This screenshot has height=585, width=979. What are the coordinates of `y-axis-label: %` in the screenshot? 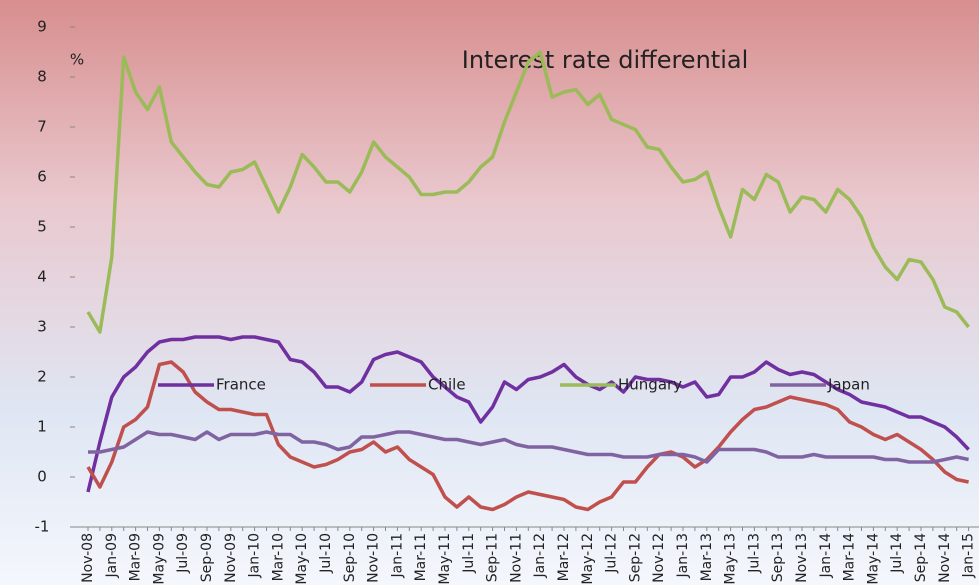 It's located at (77, 60).